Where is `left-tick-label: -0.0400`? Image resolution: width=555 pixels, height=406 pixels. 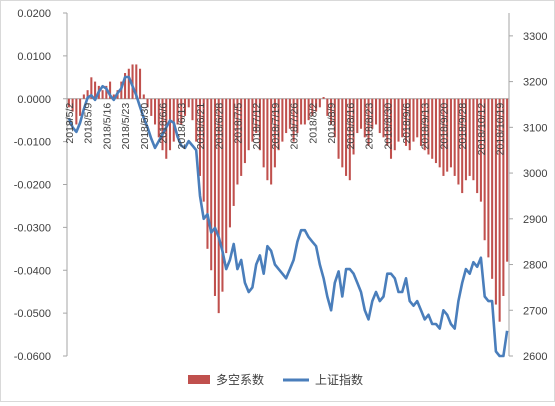
left-tick-label: -0.0400 is located at coordinates (32, 271).